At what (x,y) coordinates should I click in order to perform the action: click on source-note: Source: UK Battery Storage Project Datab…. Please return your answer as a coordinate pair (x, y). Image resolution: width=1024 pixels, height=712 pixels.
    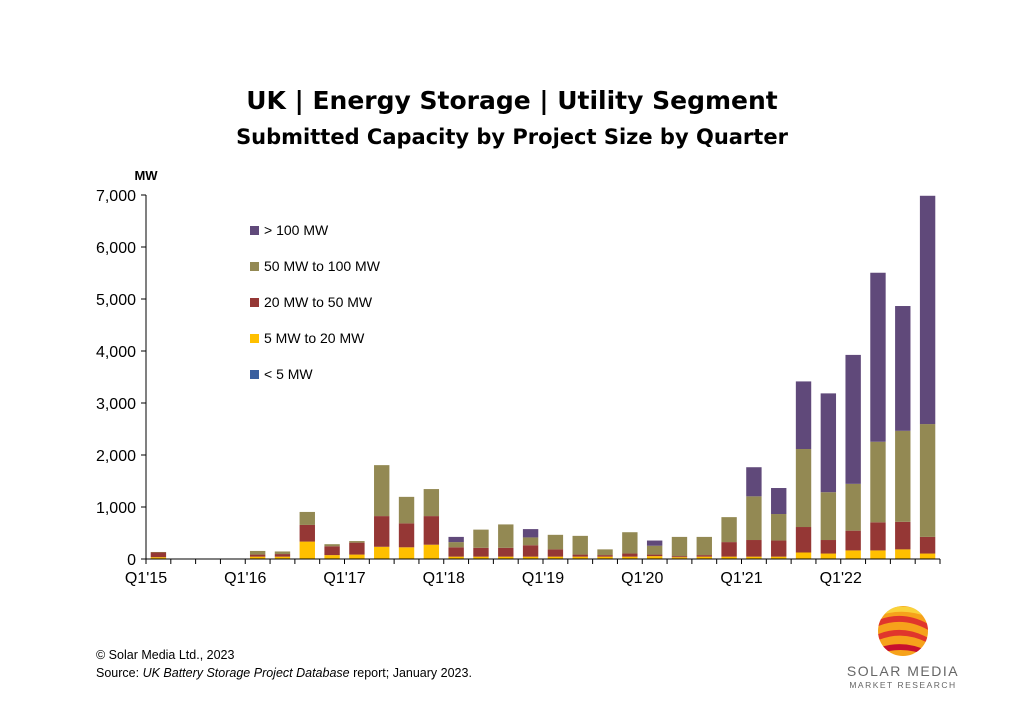
    Looking at the image, I should click on (284, 673).